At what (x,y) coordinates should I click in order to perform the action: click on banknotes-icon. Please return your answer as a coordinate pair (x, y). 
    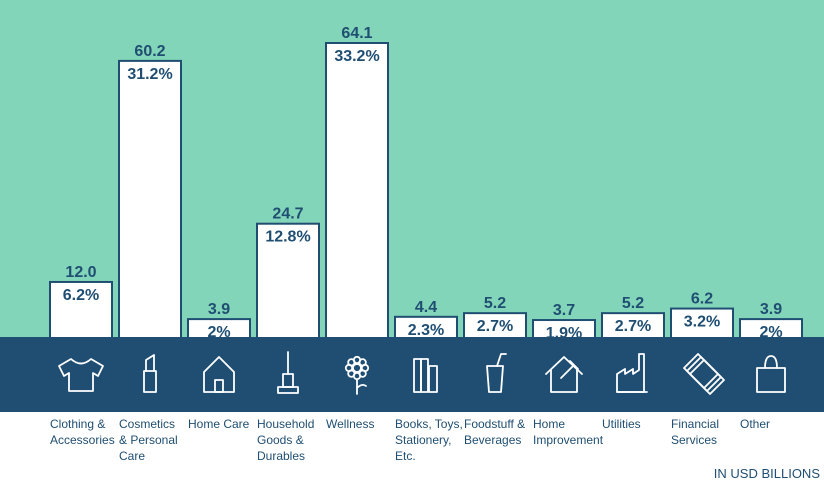
    Looking at the image, I should click on (704, 374).